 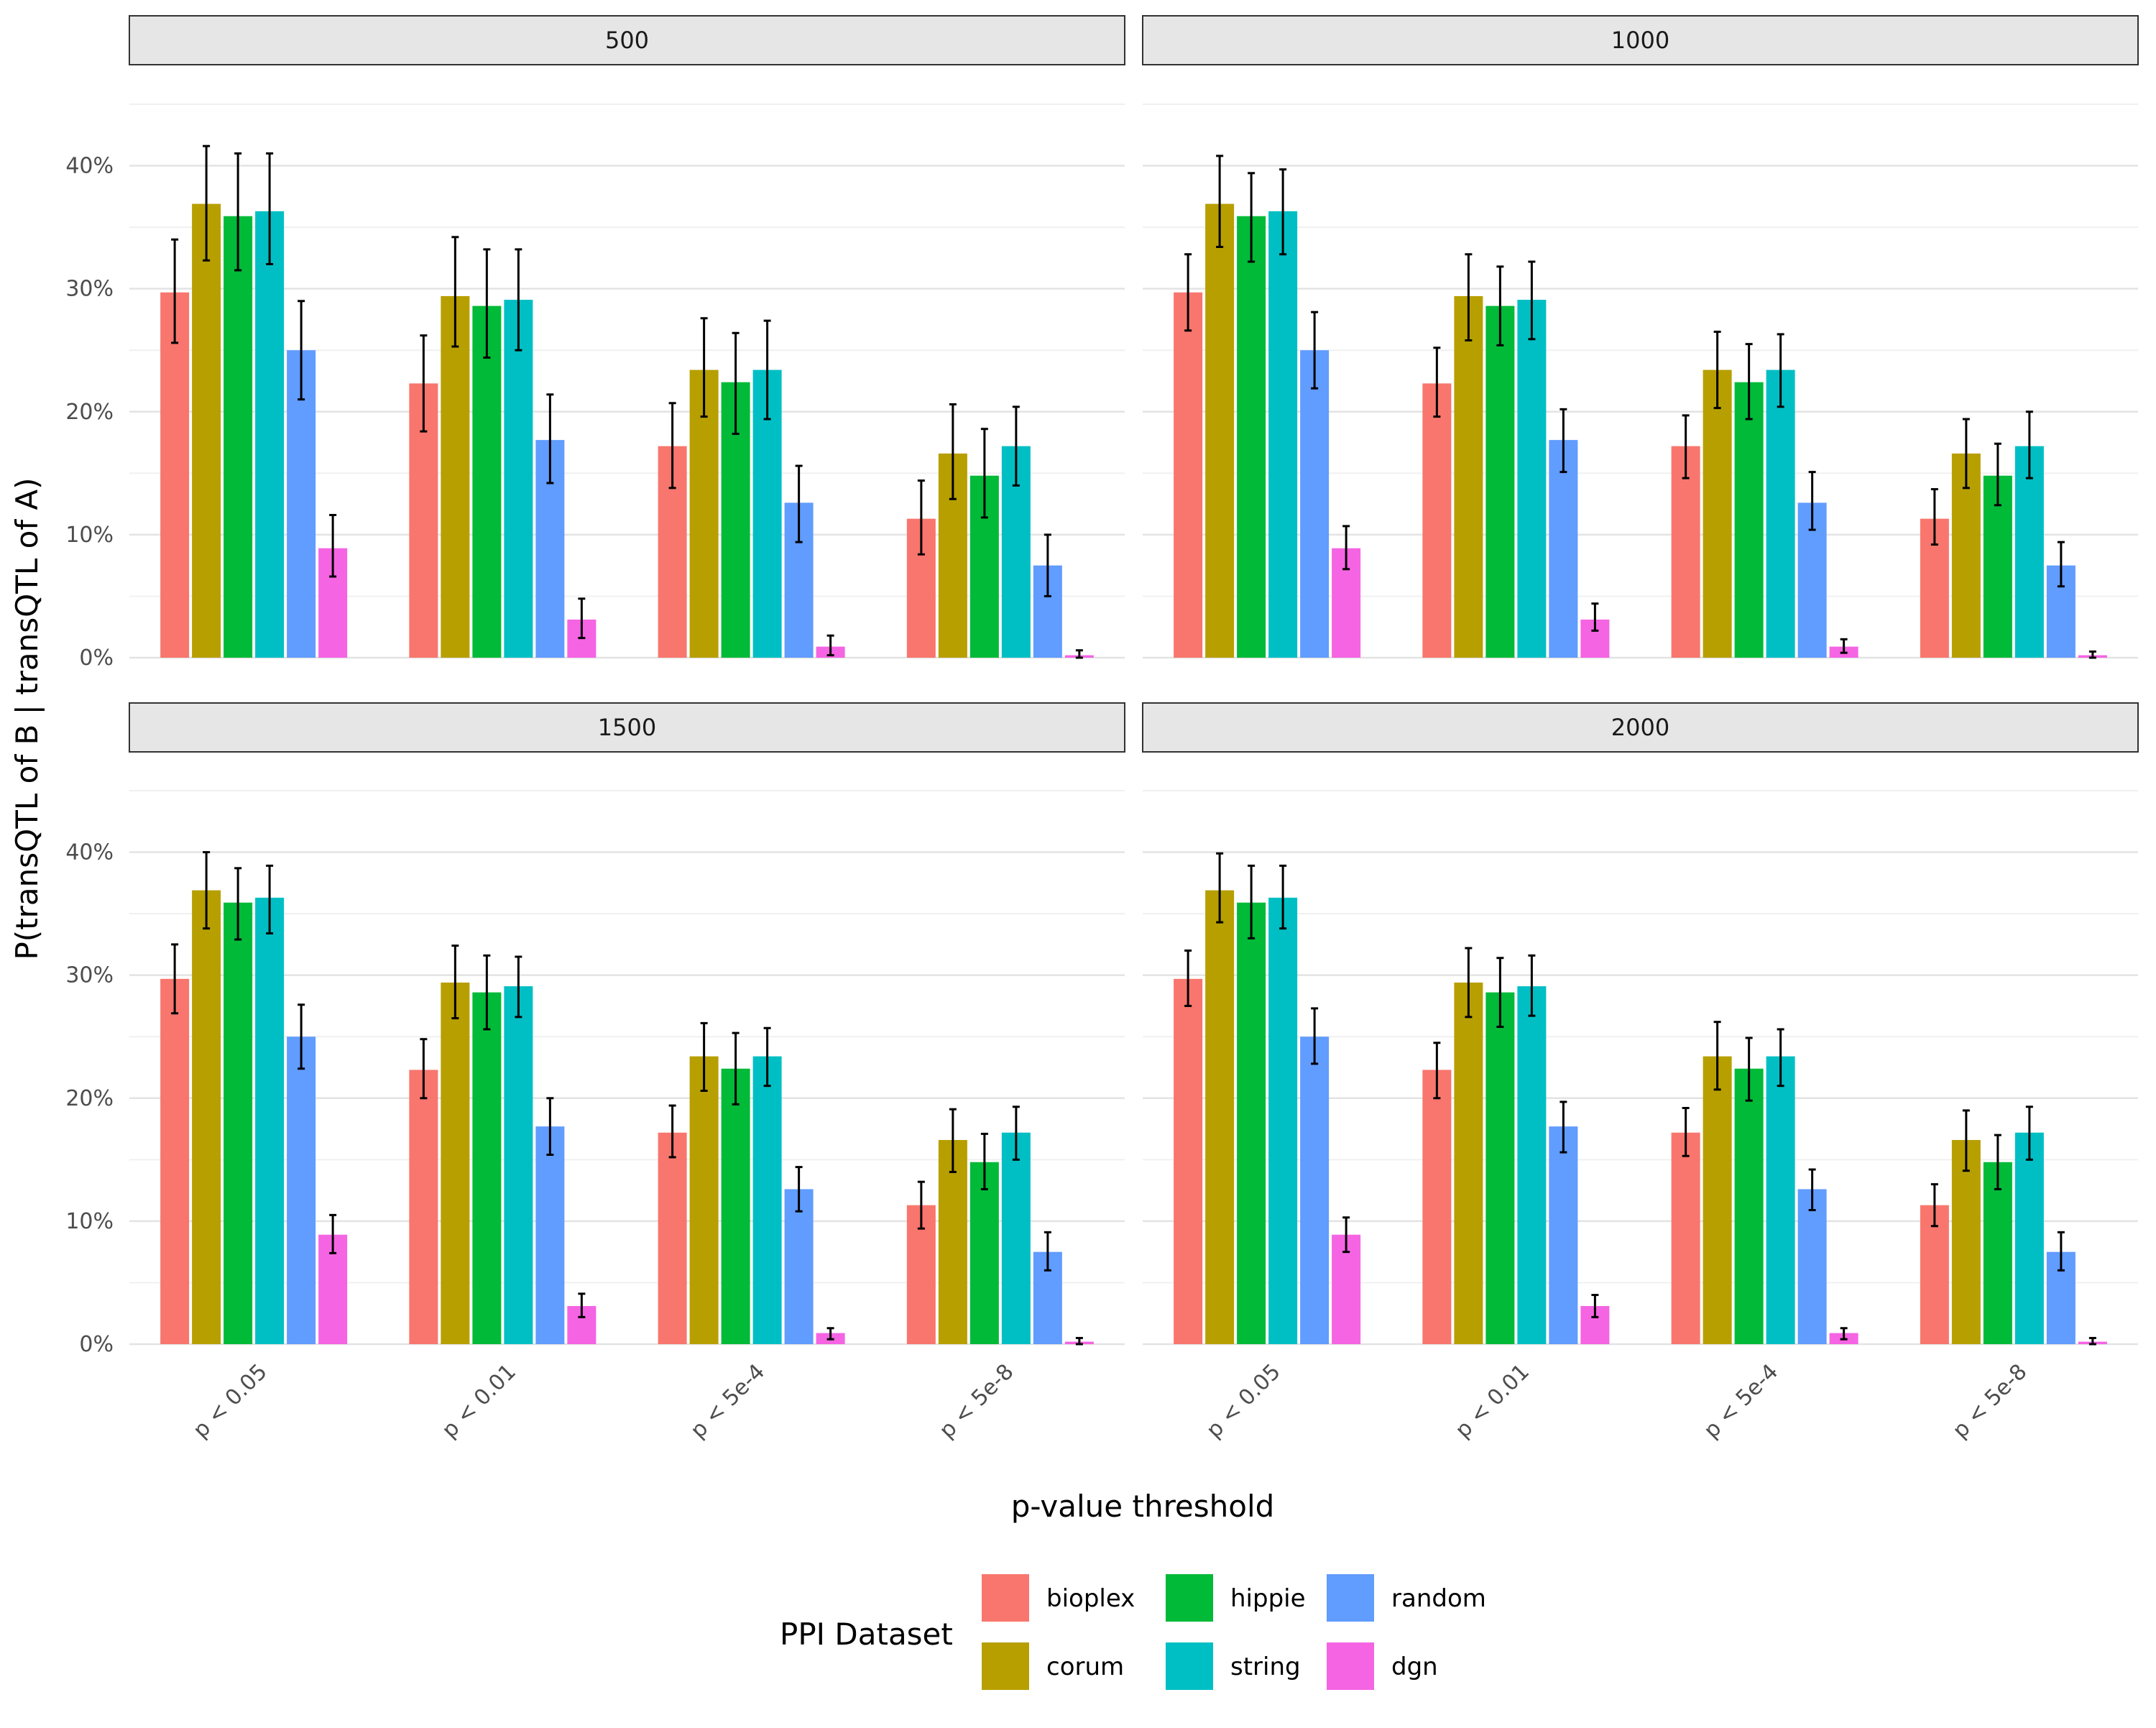 I want to click on y-tick-label: 20%, so click(x=90, y=413).